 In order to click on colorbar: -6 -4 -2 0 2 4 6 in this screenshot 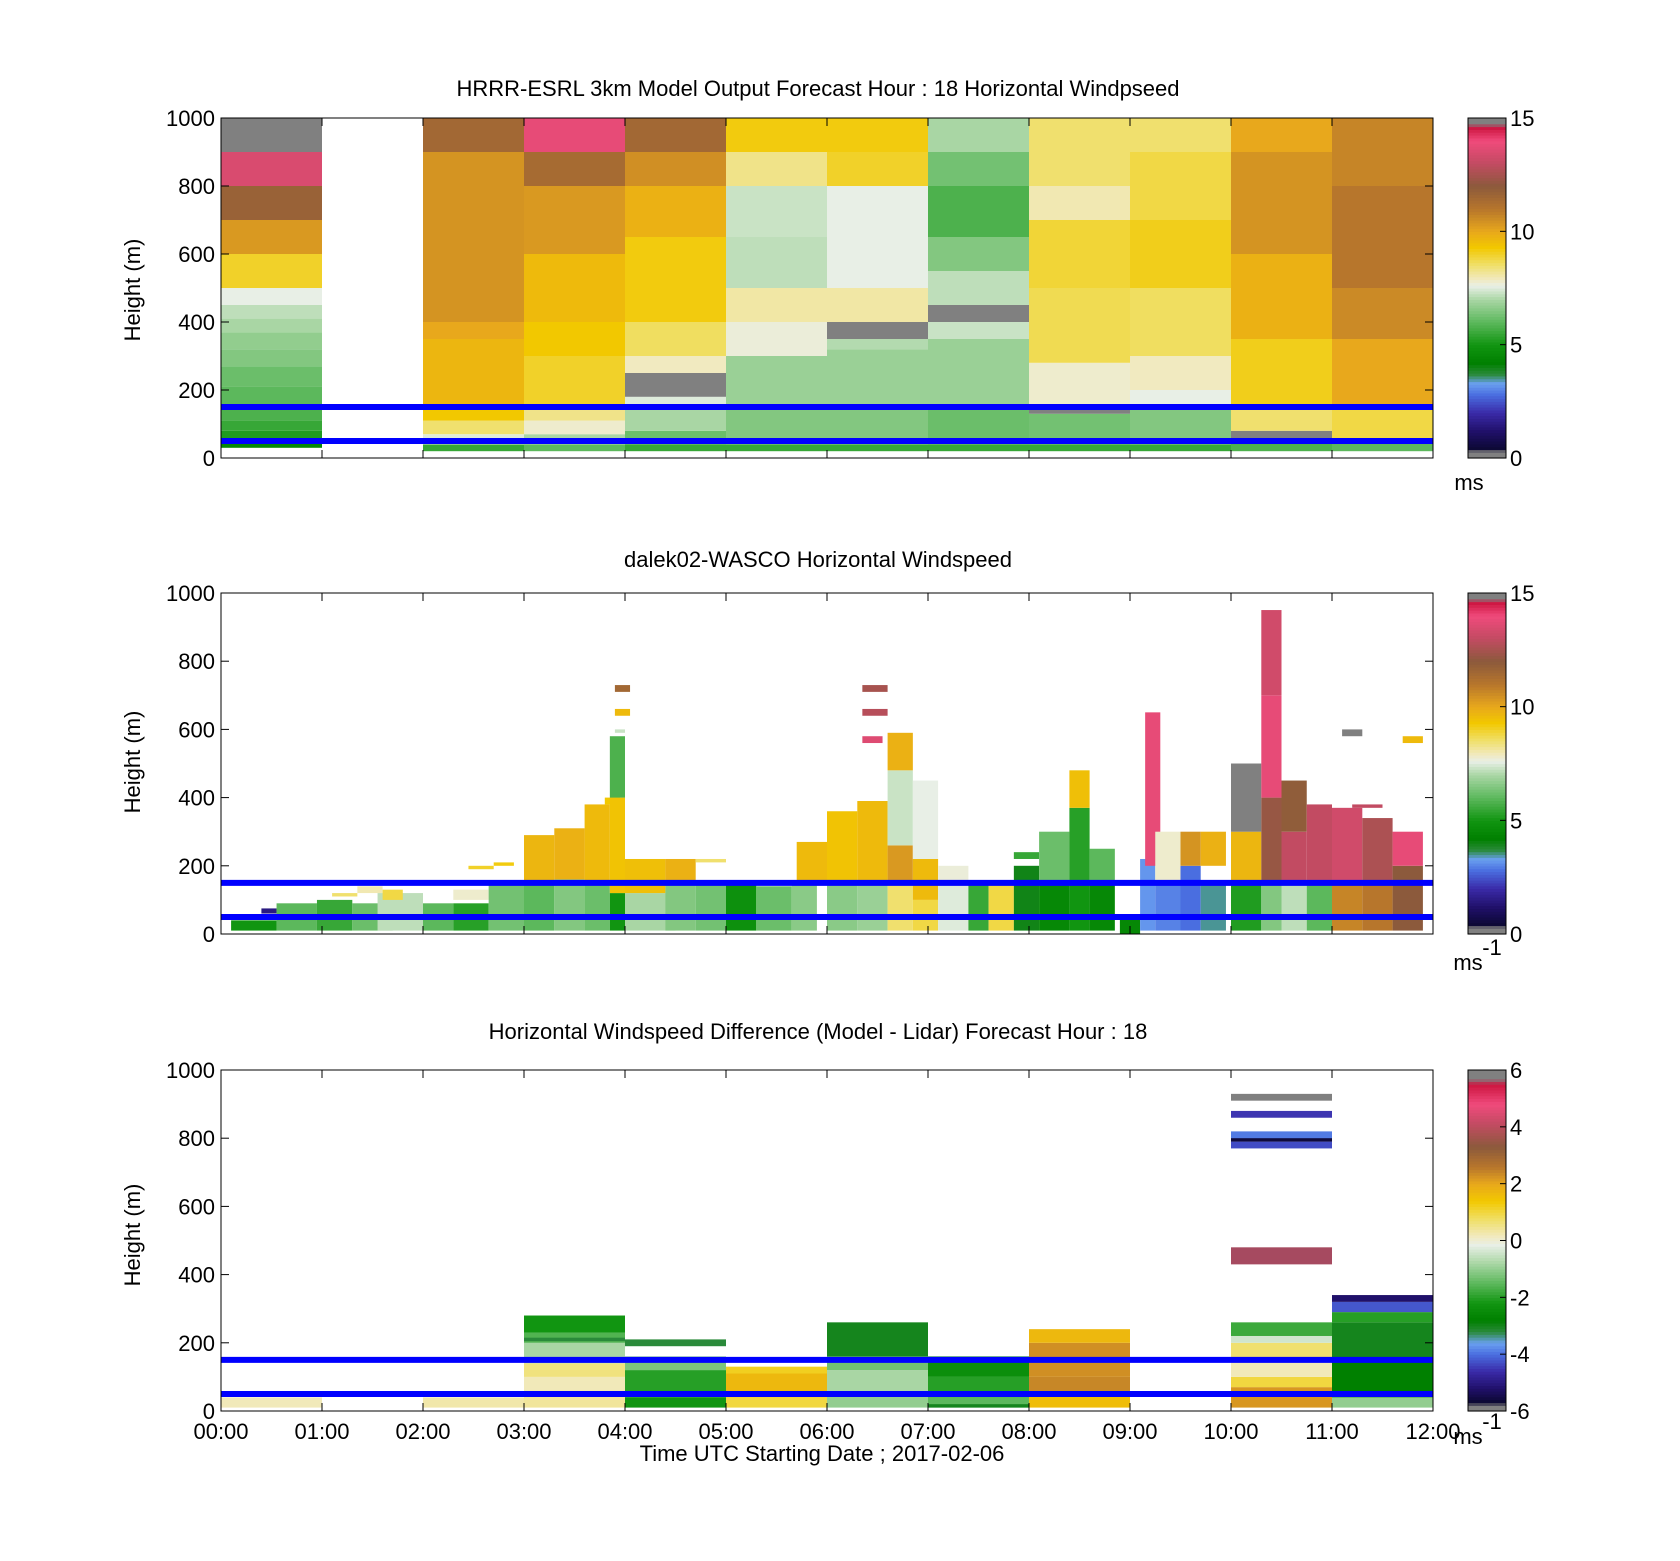, I will do `click(1498, 1241)`.